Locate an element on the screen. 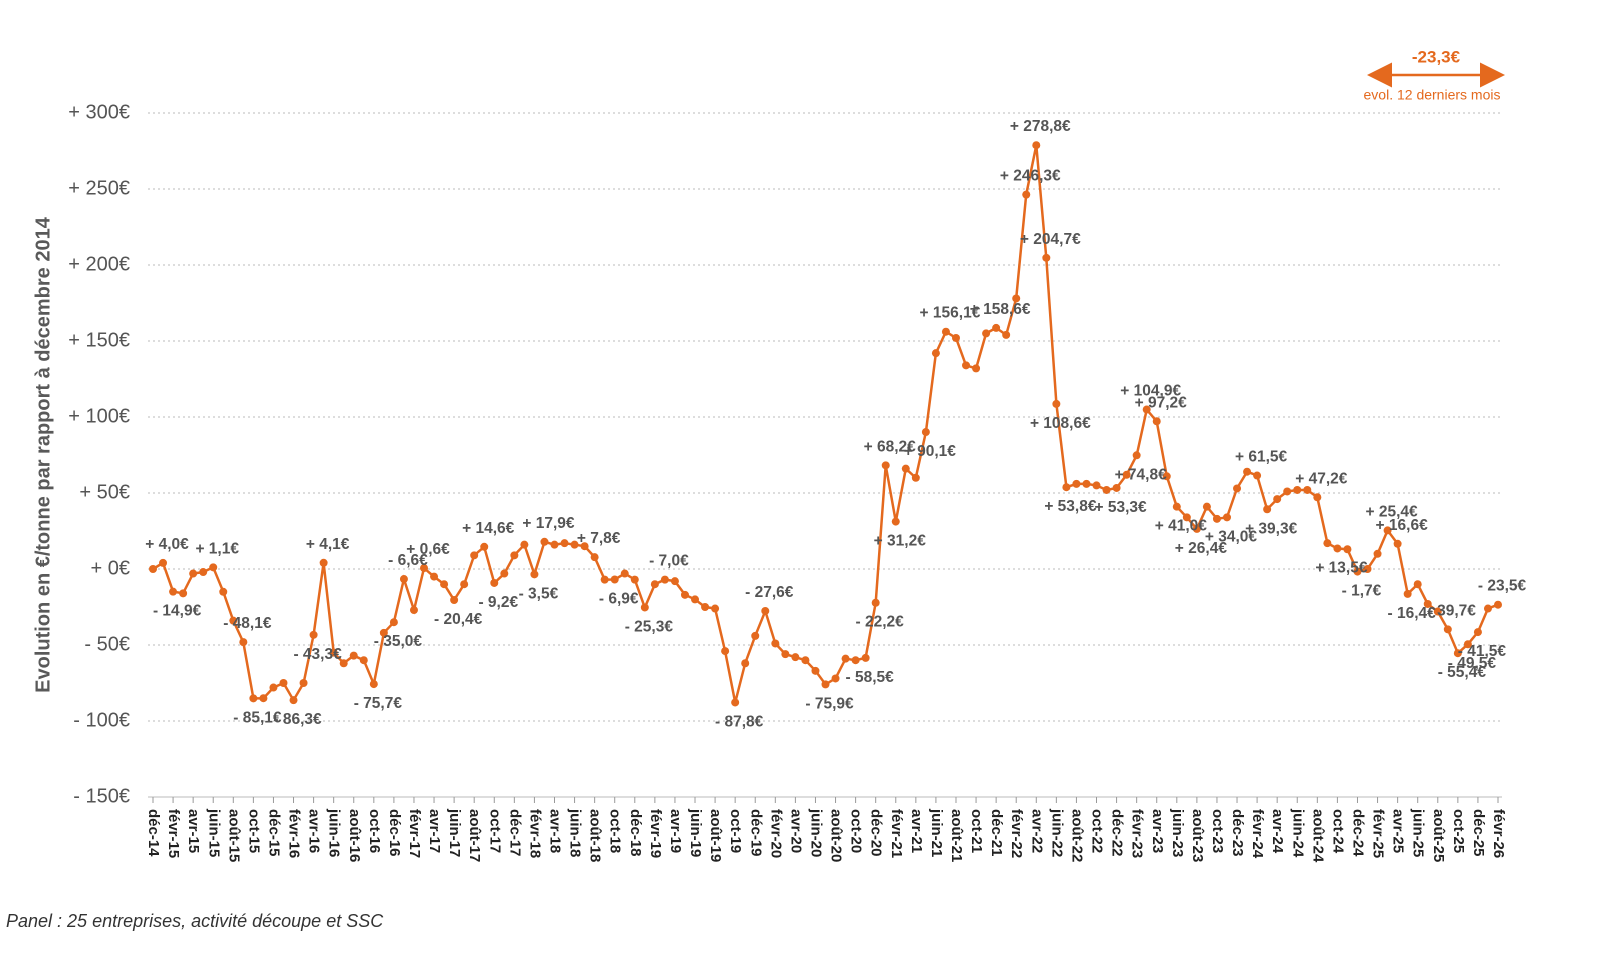 The image size is (1600, 966). x-tick-label: août-22 is located at coordinates (1076, 835).